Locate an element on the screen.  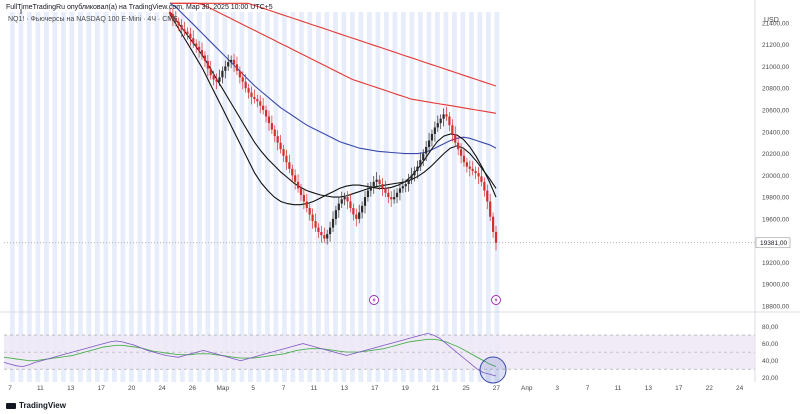
rsi-tick-label: 60,00 is located at coordinates (770, 344).